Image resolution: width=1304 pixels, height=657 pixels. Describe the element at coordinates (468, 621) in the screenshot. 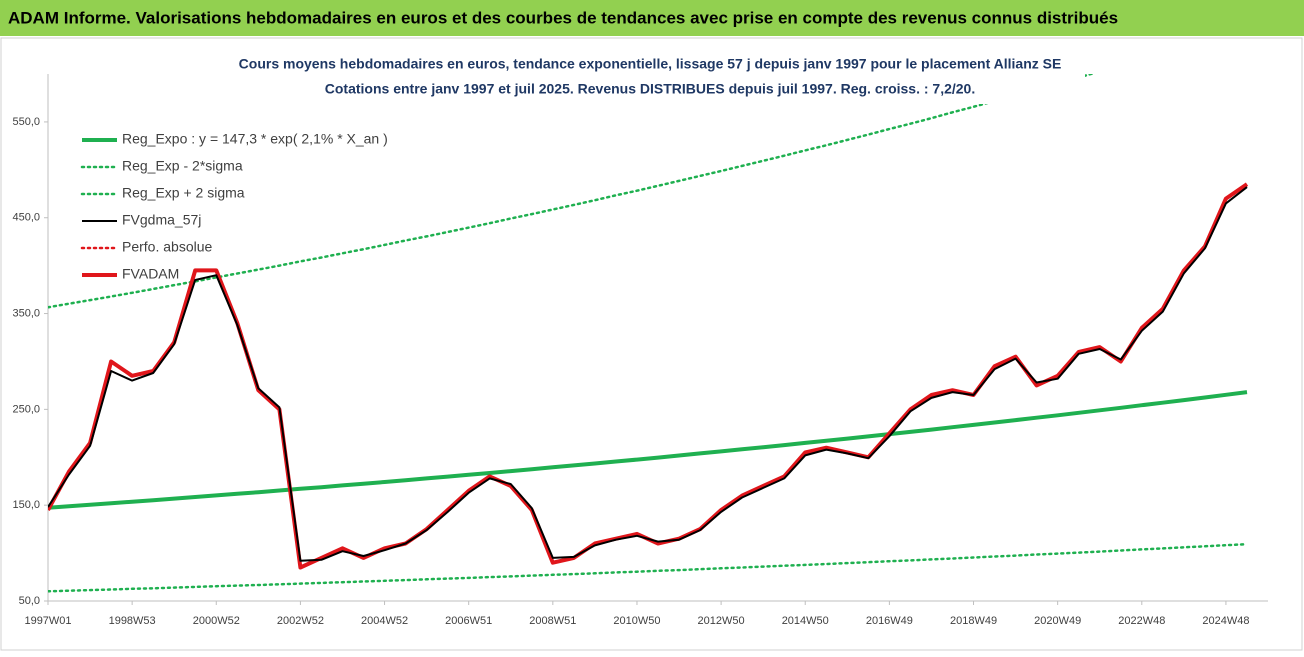

I see `x-tick-label: 2006W51` at that location.